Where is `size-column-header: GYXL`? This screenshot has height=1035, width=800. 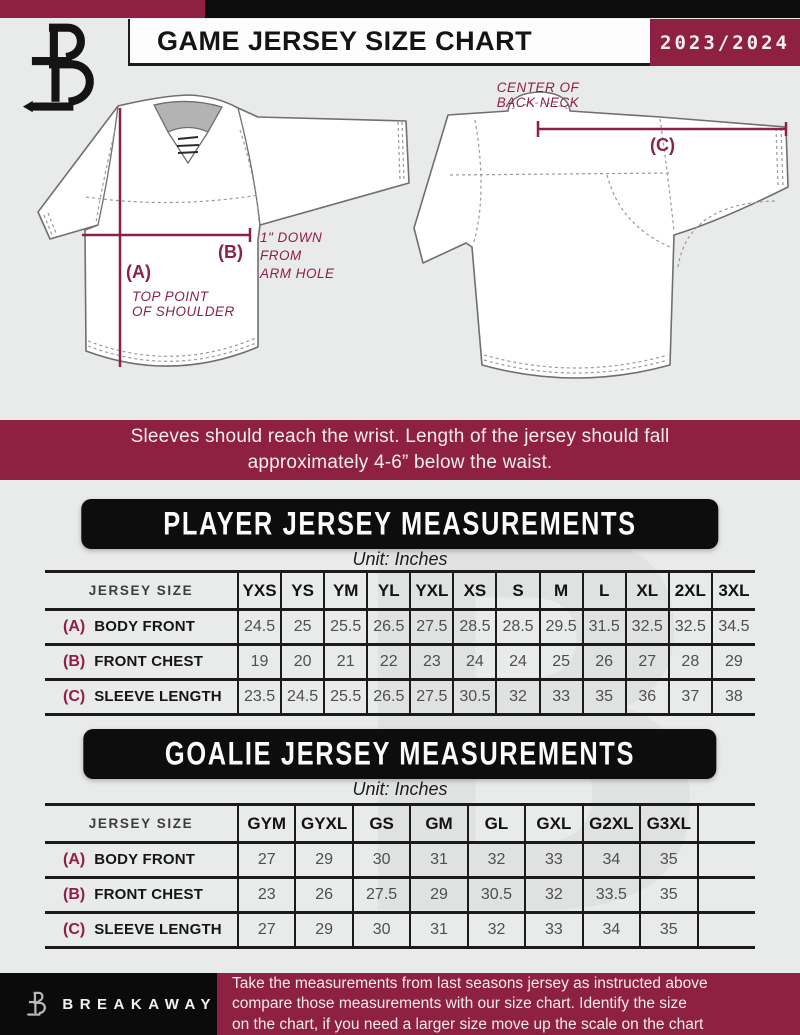 size-column-header: GYXL is located at coordinates (323, 823).